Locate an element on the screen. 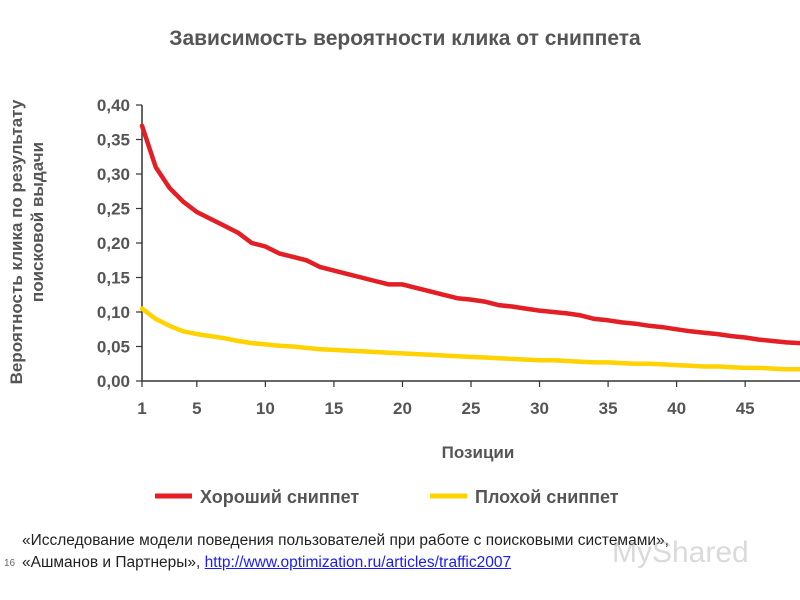 Image resolution: width=800 pixels, height=600 pixels. y-tick-label: 0,00 is located at coordinates (113, 381).